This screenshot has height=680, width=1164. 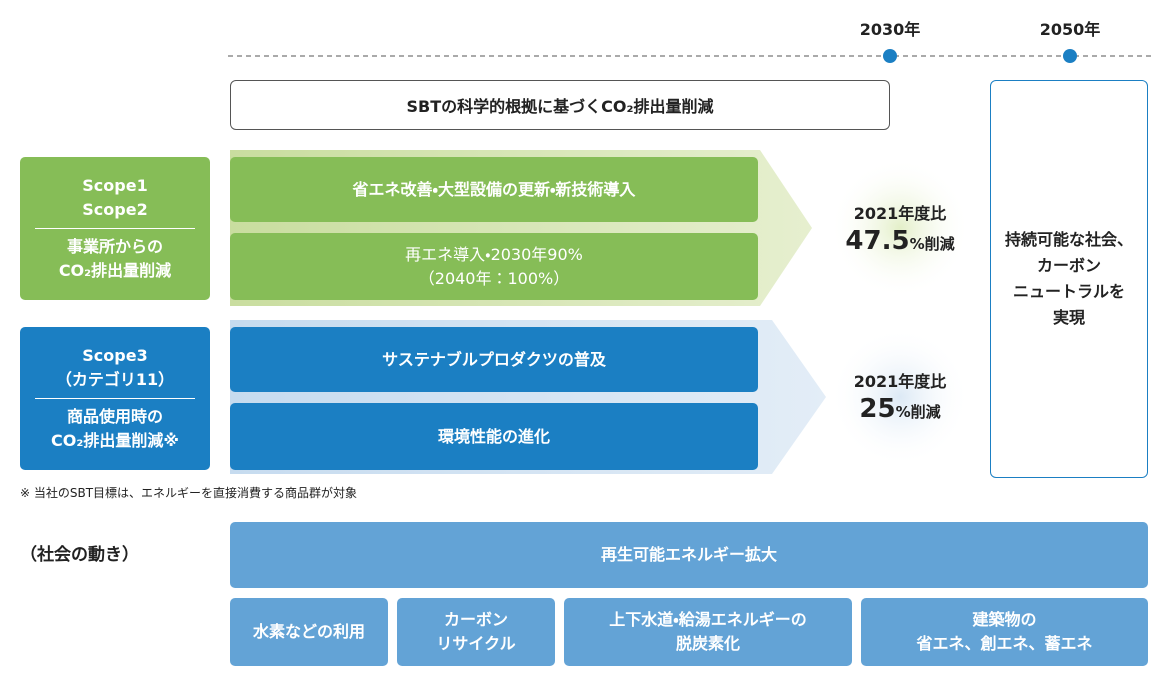 I want to click on society-main: 再生可能エネルギー拡大, so click(x=689, y=555).